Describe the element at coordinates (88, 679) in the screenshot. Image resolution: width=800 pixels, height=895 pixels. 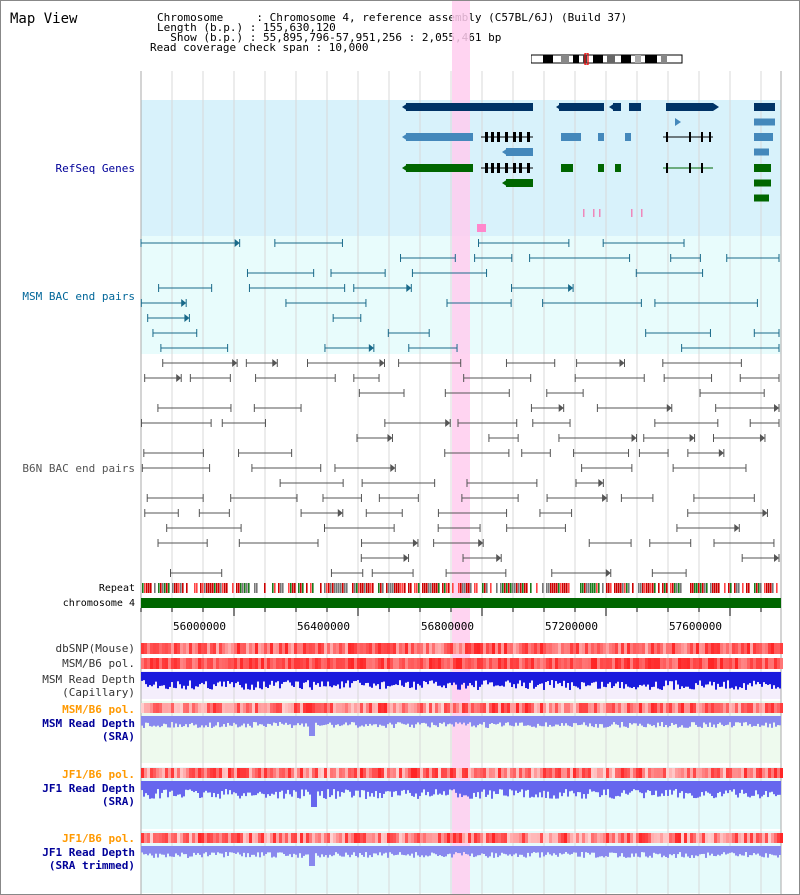
I see `msm-depth-cap-label-1: MSM Read Depth` at that location.